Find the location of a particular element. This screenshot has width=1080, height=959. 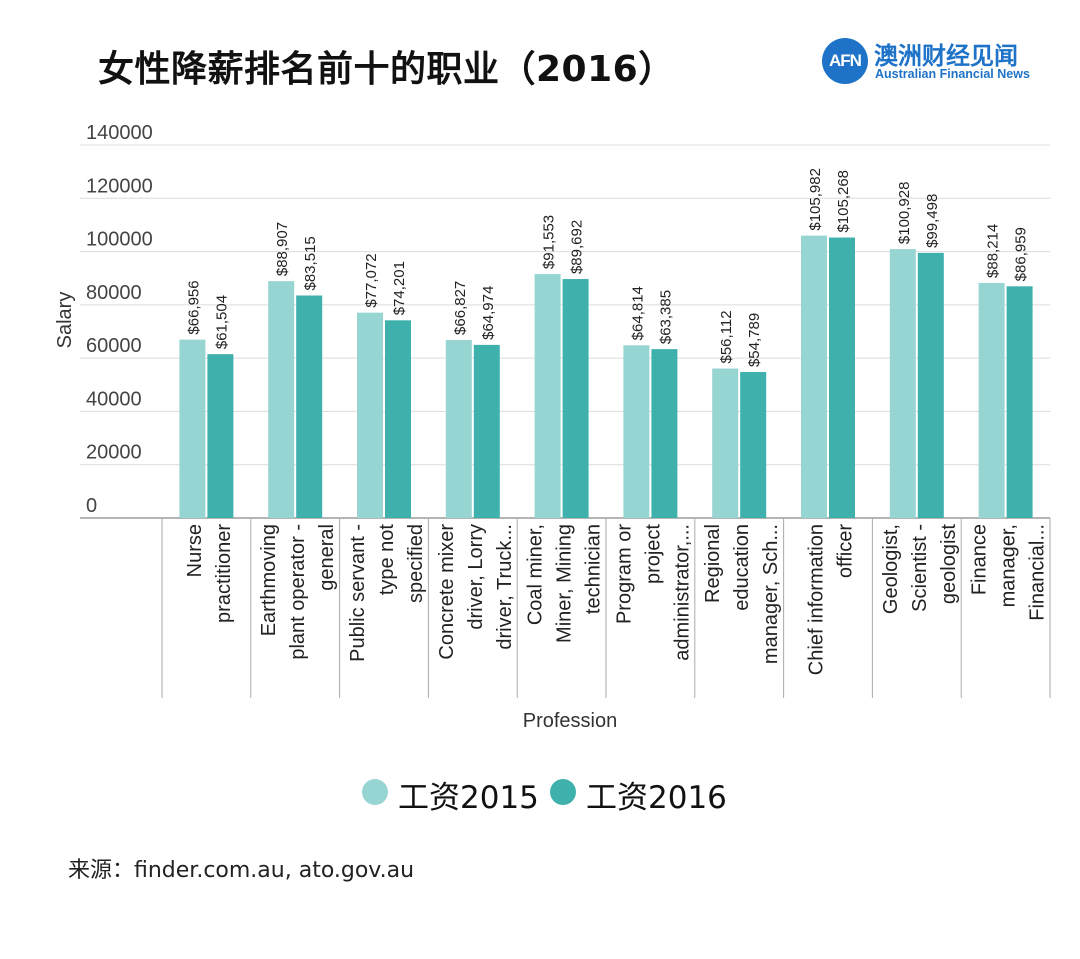

y-tick-label: 140000 is located at coordinates (119, 133).